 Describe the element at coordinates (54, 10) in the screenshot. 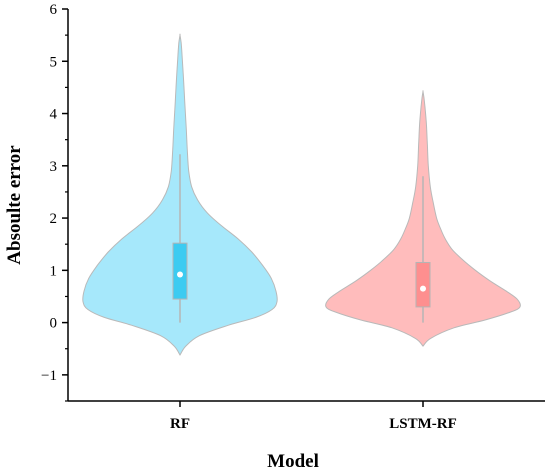

I see `y-tick-label: 6` at that location.